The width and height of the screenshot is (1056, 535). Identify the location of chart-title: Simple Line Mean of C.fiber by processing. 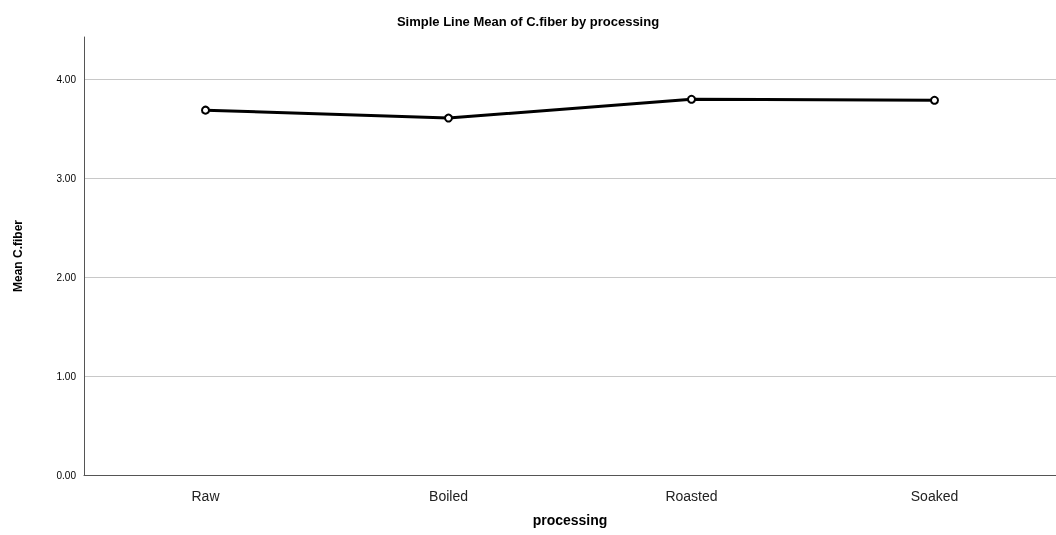
(528, 21).